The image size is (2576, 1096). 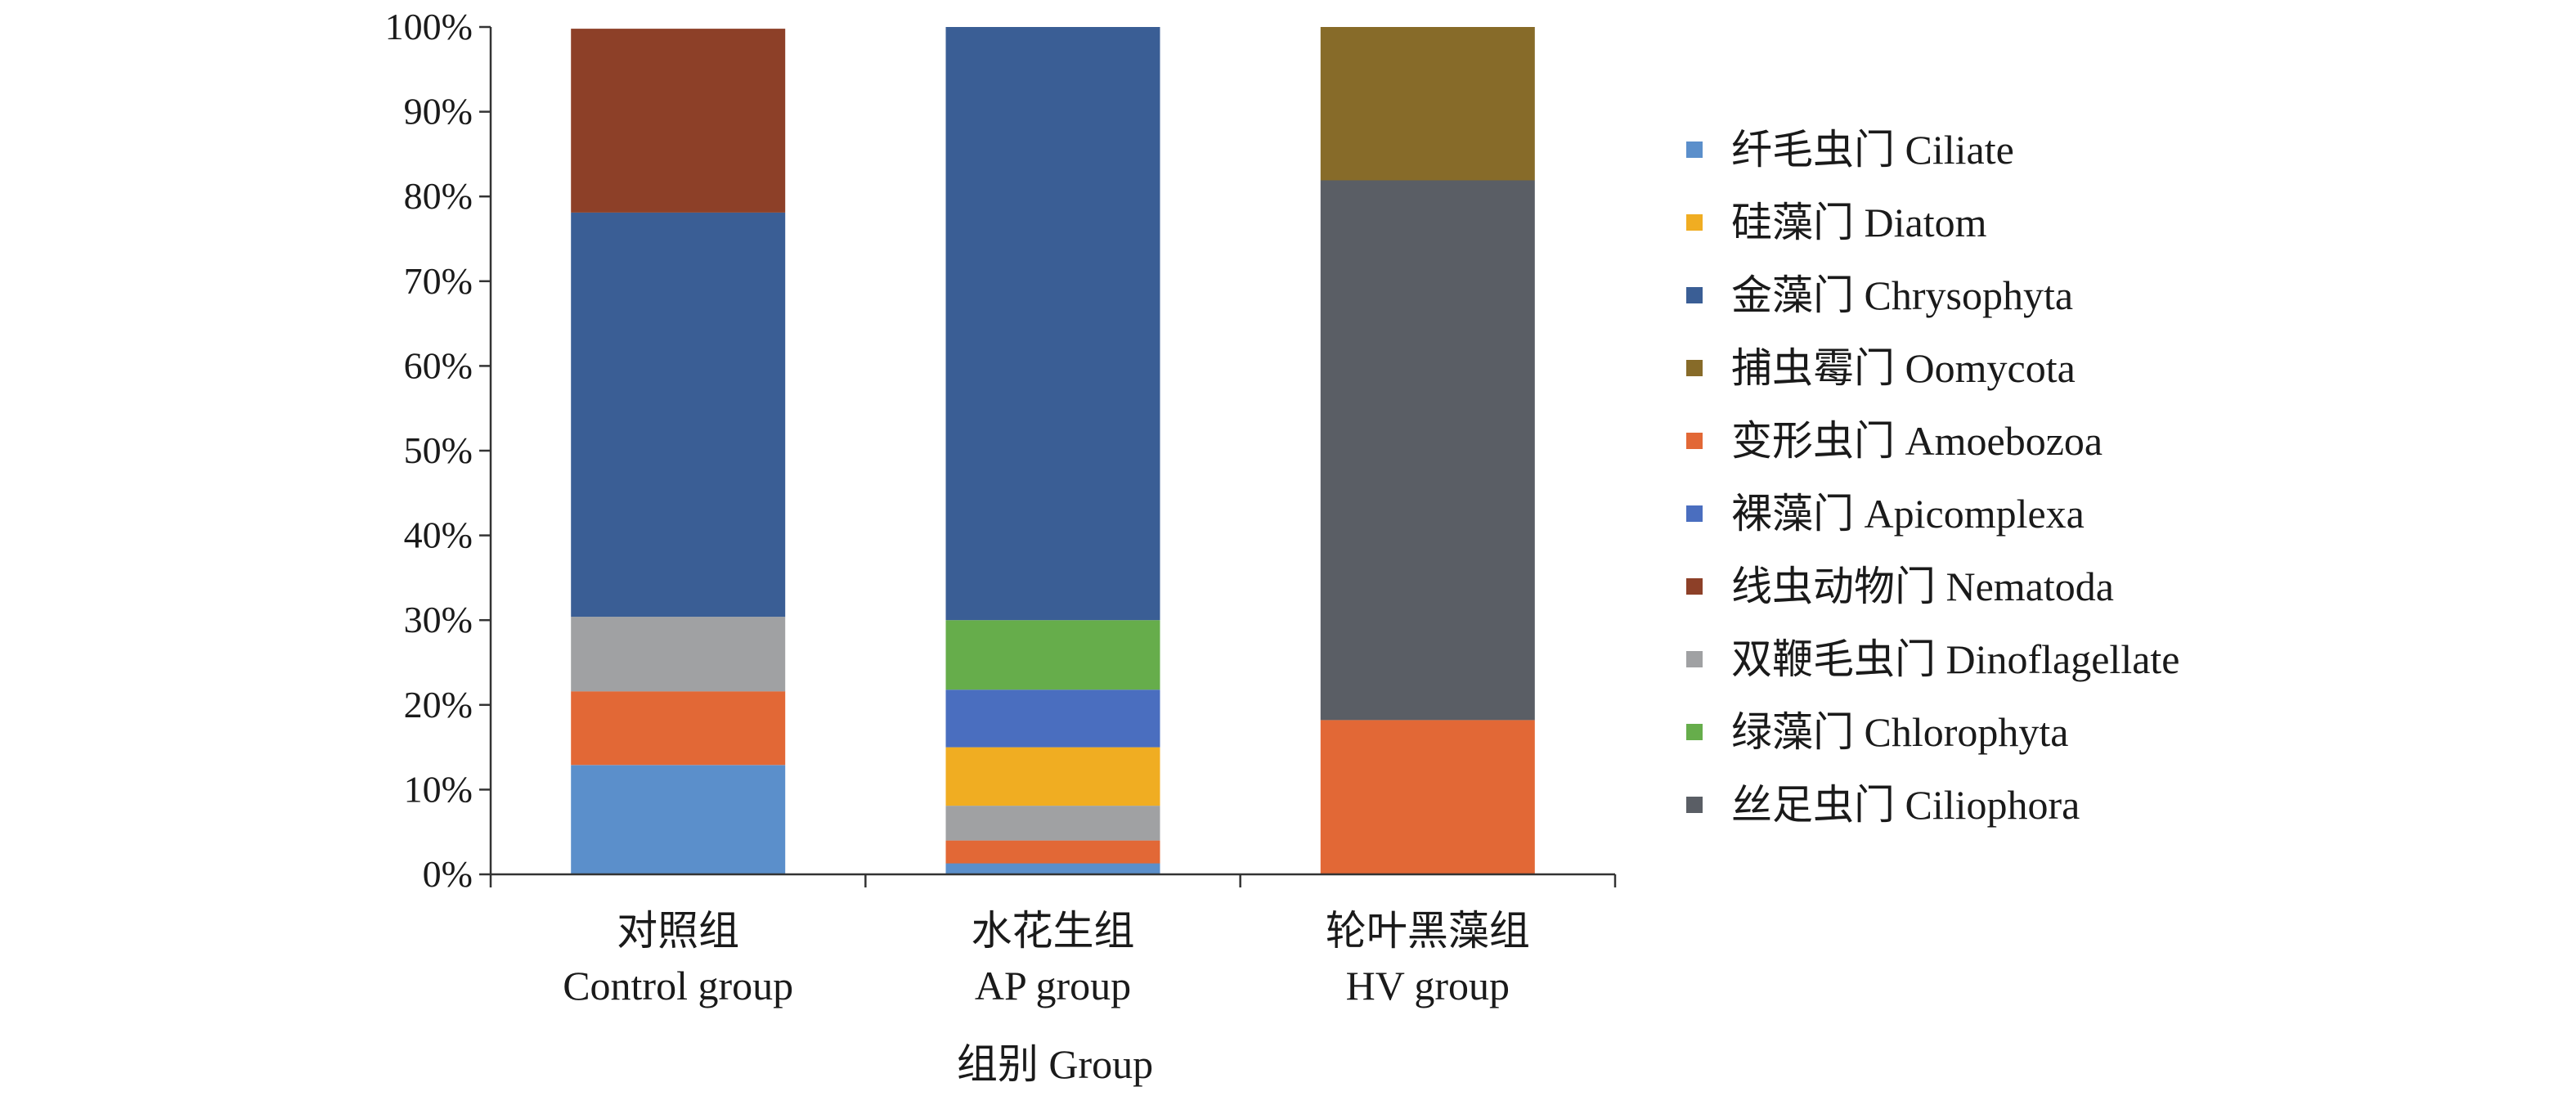 I want to click on legend-item: 丝足虫门 Ciliophora, so click(x=1883, y=805).